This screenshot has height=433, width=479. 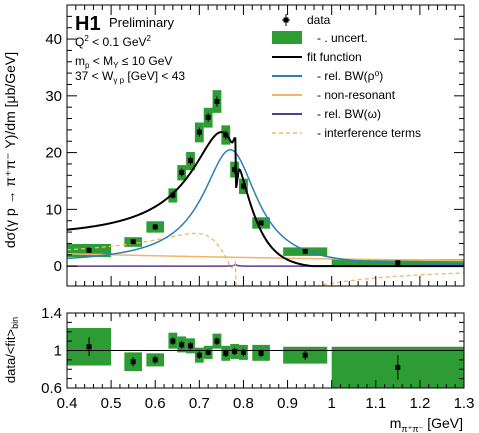 I want to click on cut-my: mp < MY ≤ 10 GeV, so click(x=123, y=62).